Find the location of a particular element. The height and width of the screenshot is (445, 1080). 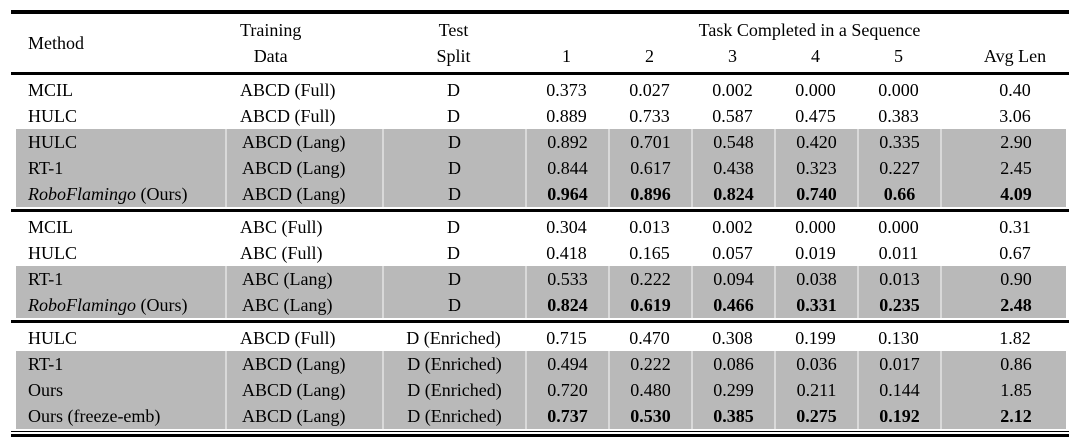

task-value-cell-5: 0.235 is located at coordinates (898, 304).